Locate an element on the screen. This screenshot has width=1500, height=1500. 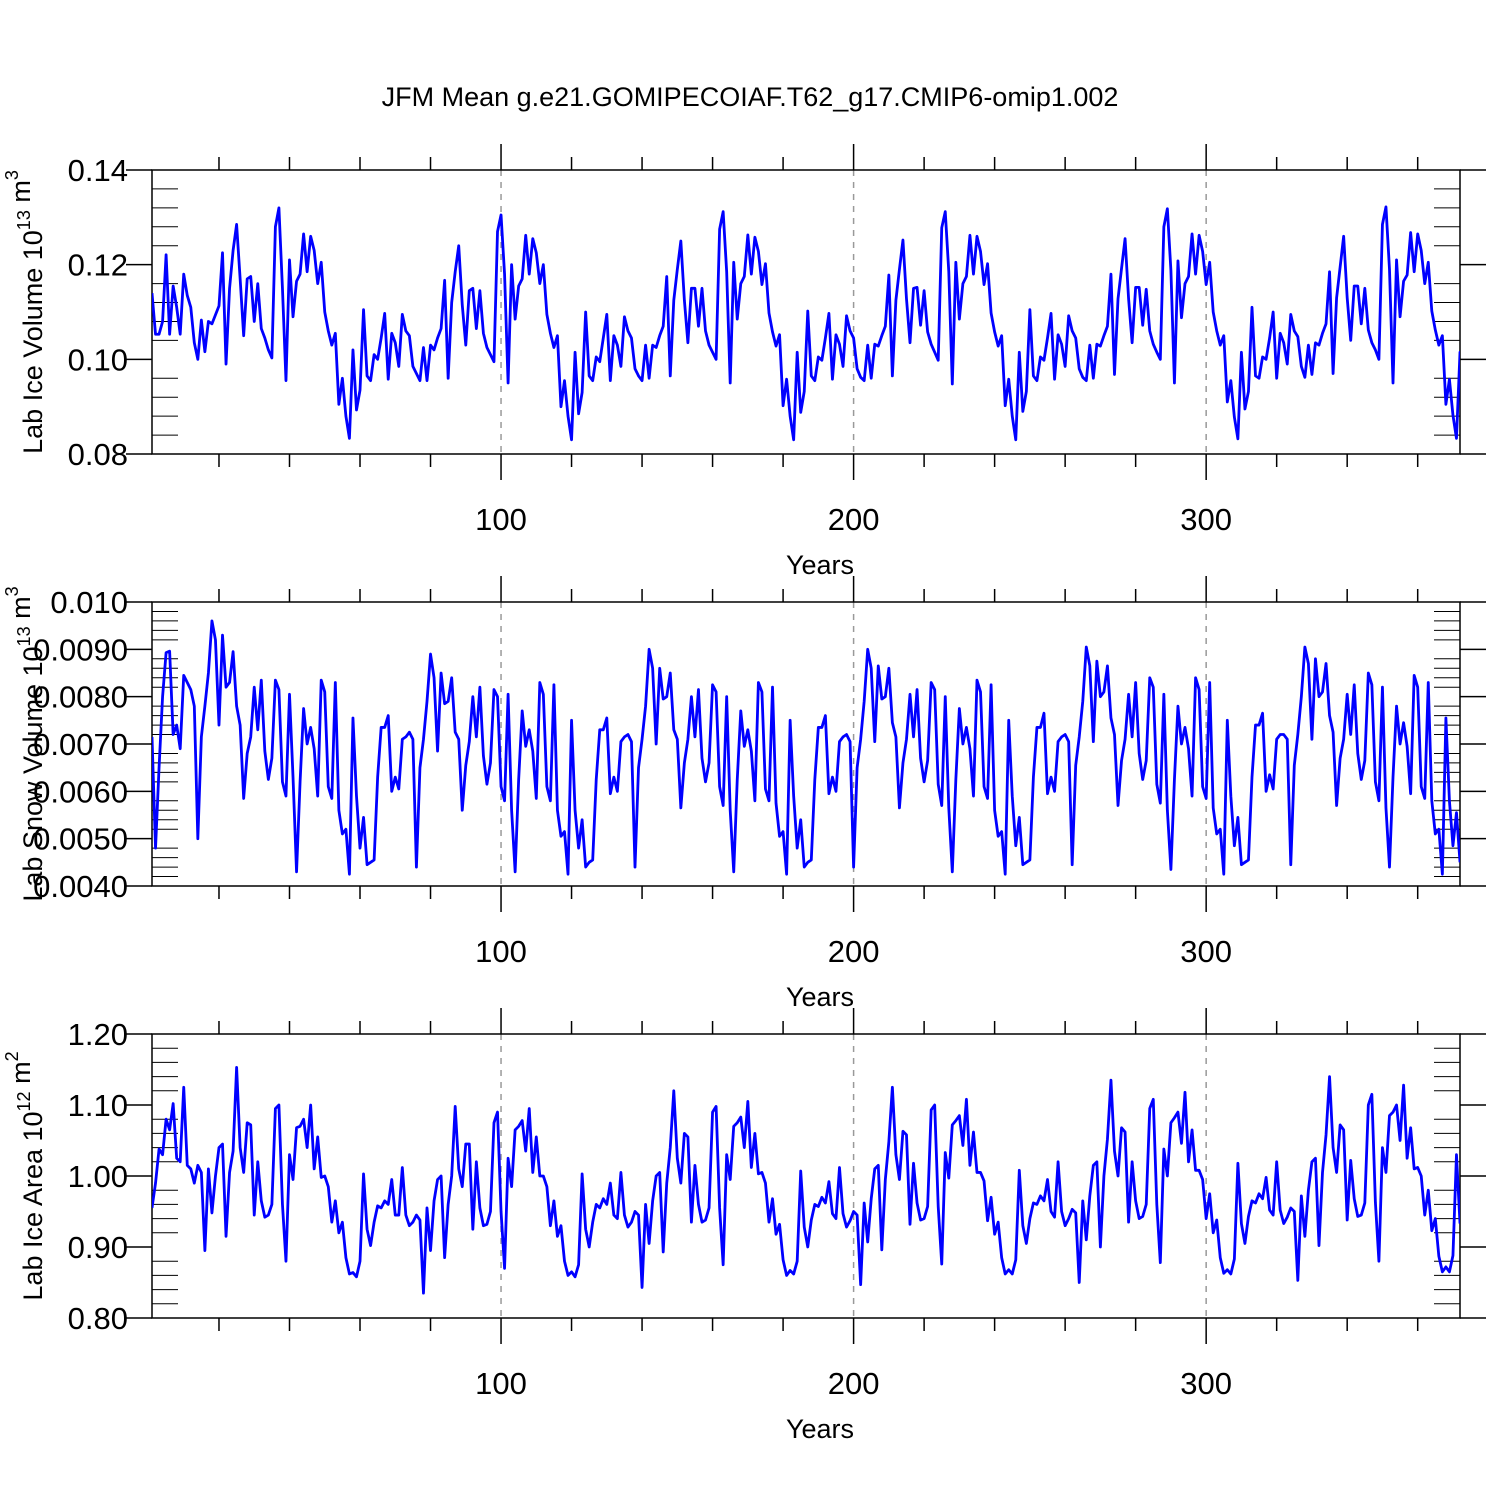
y-tick-label: 0.10 is located at coordinates (98, 359).